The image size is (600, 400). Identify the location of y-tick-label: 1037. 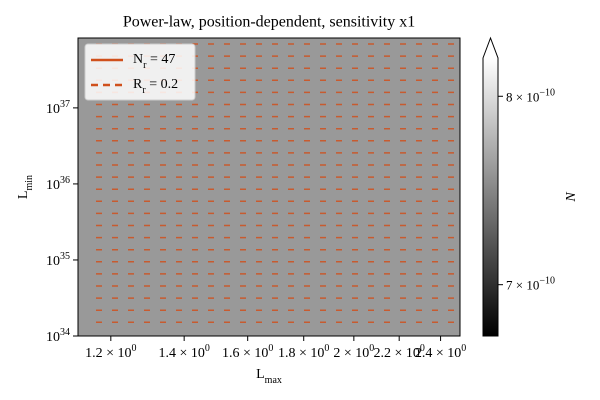
(58, 108).